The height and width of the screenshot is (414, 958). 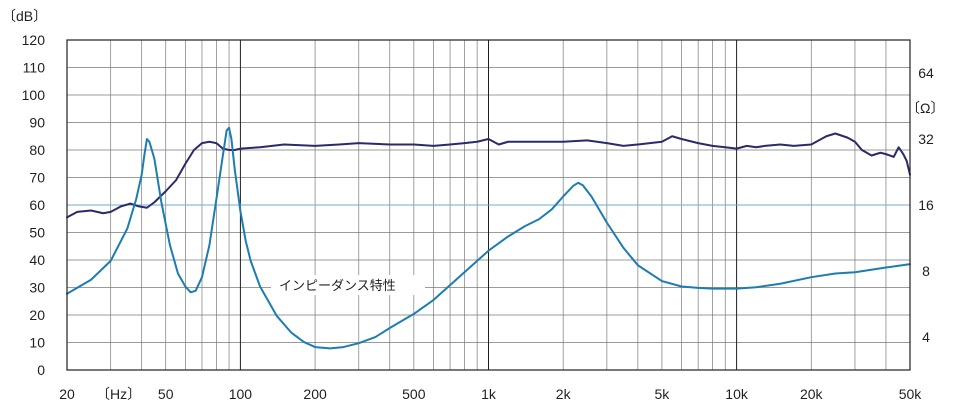 What do you see at coordinates (926, 73) in the screenshot?
I see `right-tick-label: 64` at bounding box center [926, 73].